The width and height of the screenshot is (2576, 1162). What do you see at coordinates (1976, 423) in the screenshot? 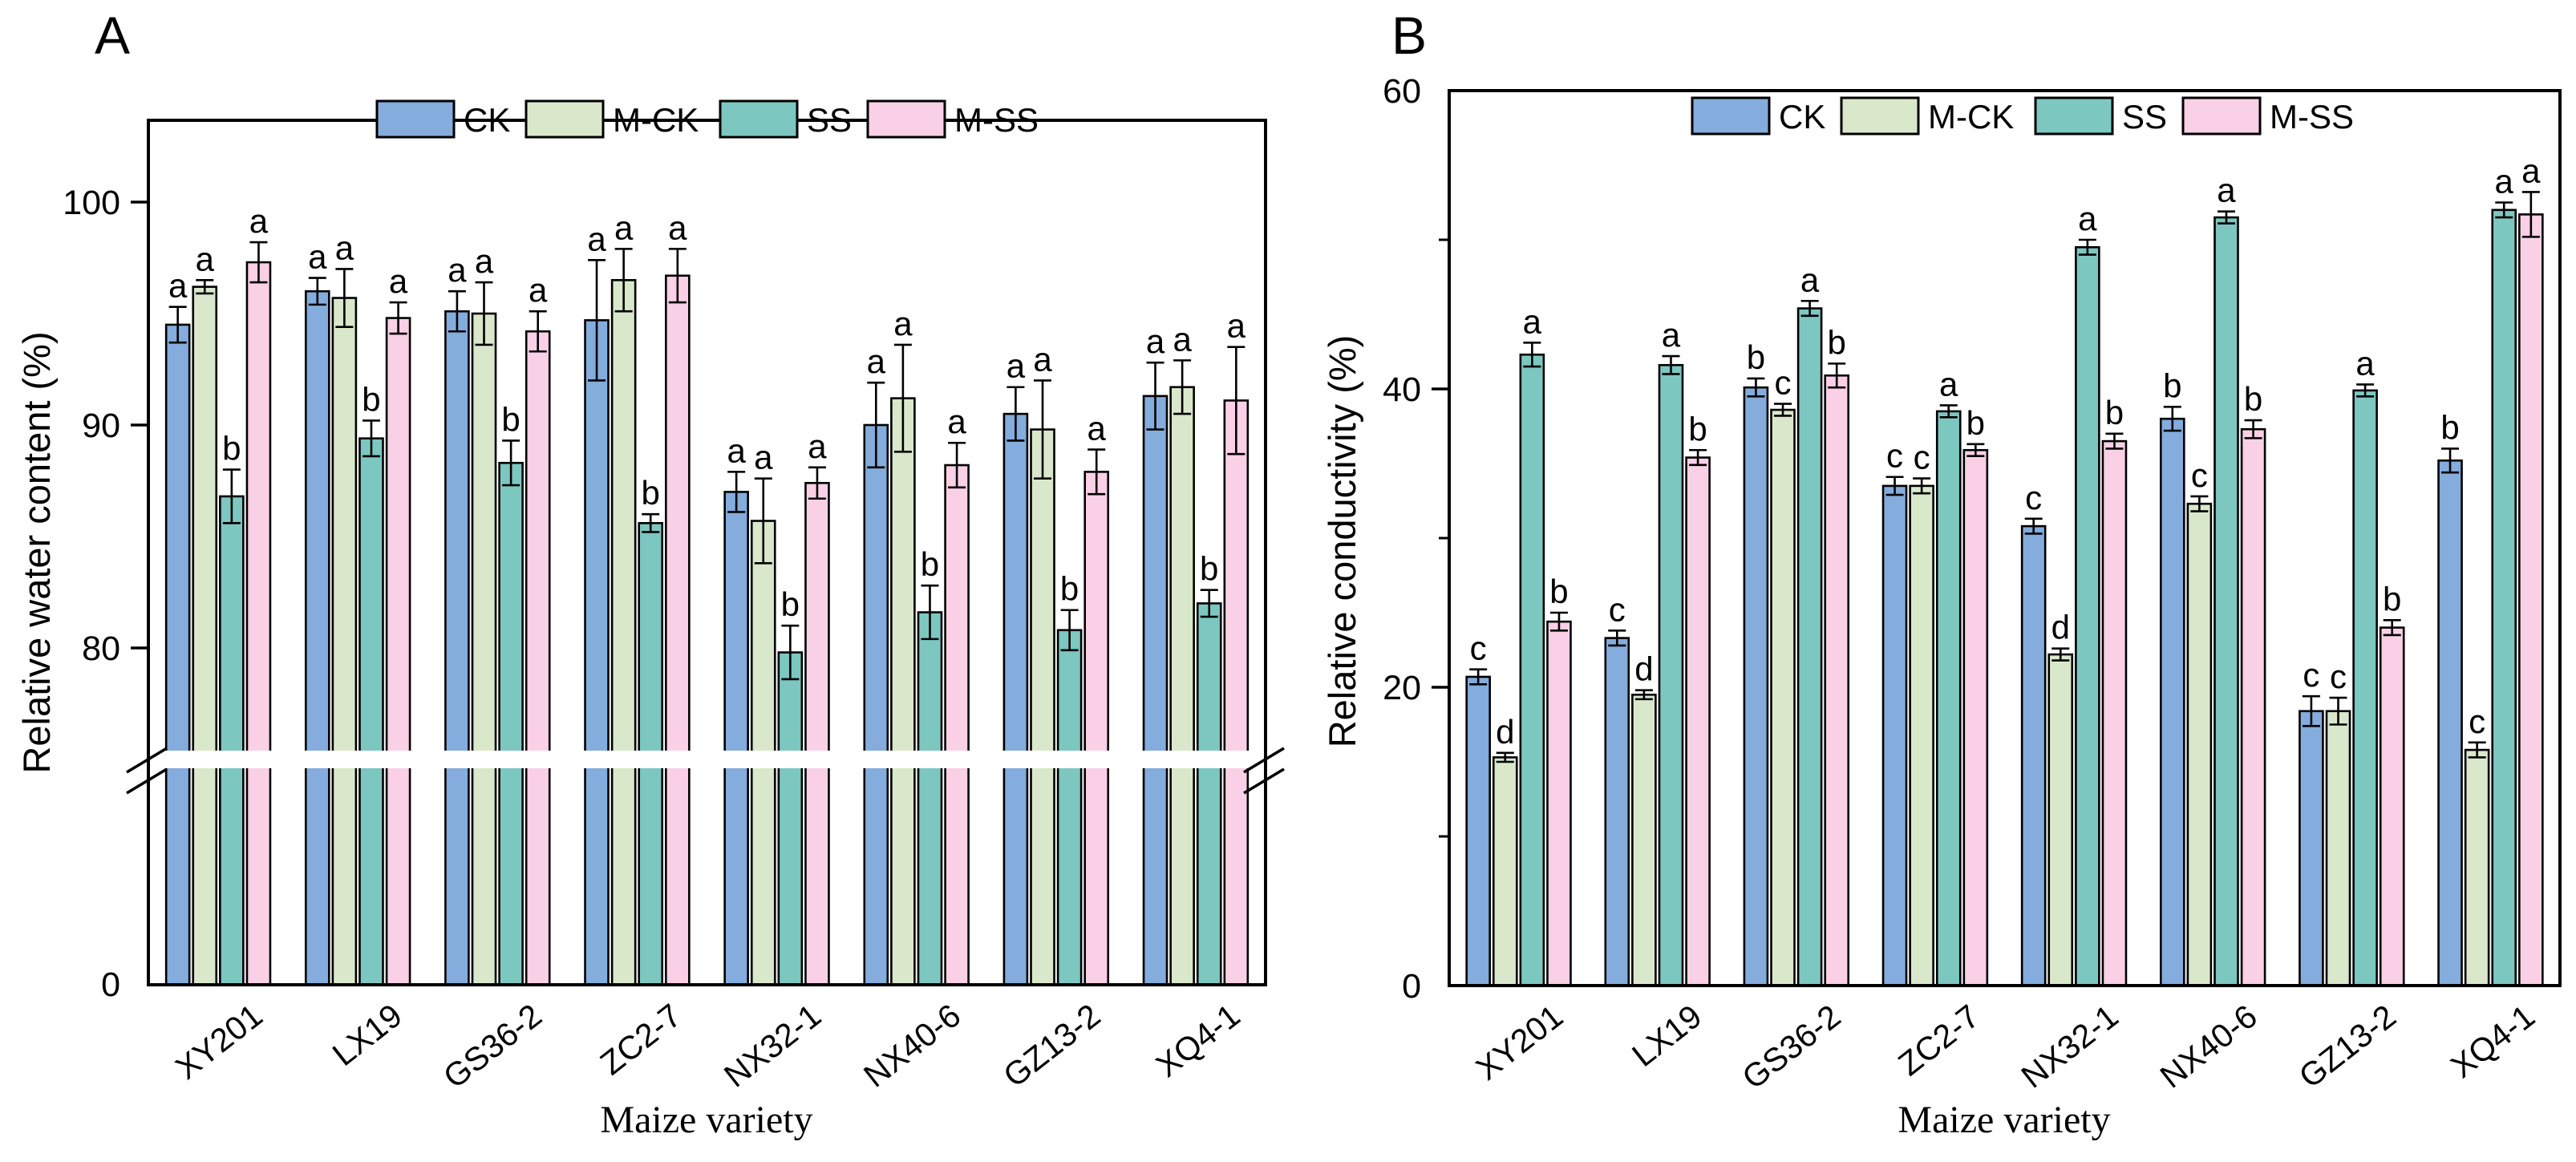
I see `panel-b-sig-letter-M-SS-ZC2-7: b` at bounding box center [1976, 423].